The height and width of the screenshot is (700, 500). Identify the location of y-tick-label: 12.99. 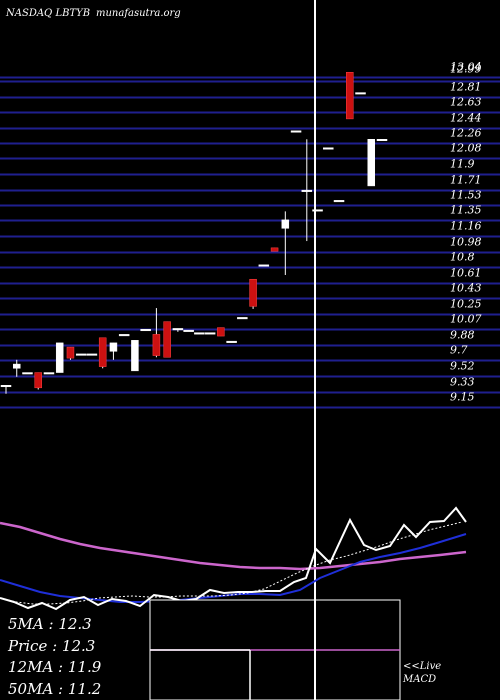
(466, 69).